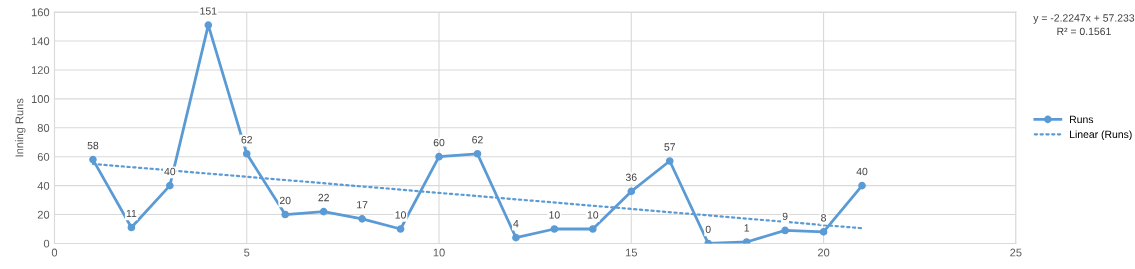 The height and width of the screenshot is (269, 1135). What do you see at coordinates (1101, 135) in the screenshot?
I see `legend-label: Linear (Runs)` at bounding box center [1101, 135].